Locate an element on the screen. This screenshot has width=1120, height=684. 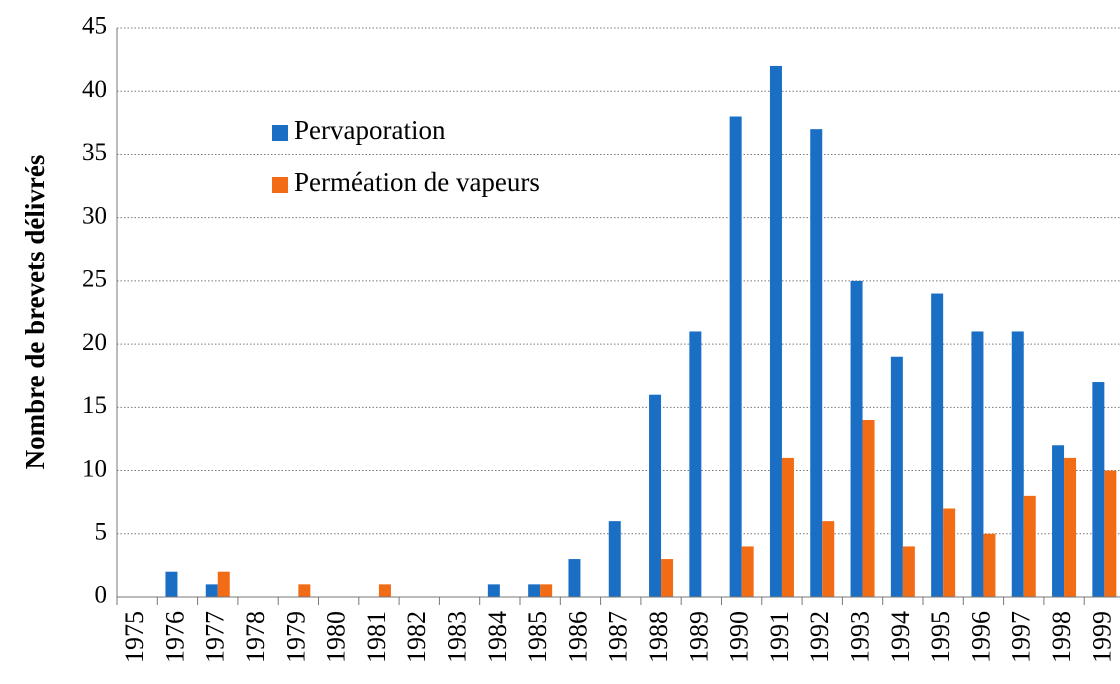
x-tick-label: 1983 is located at coordinates (457, 637).